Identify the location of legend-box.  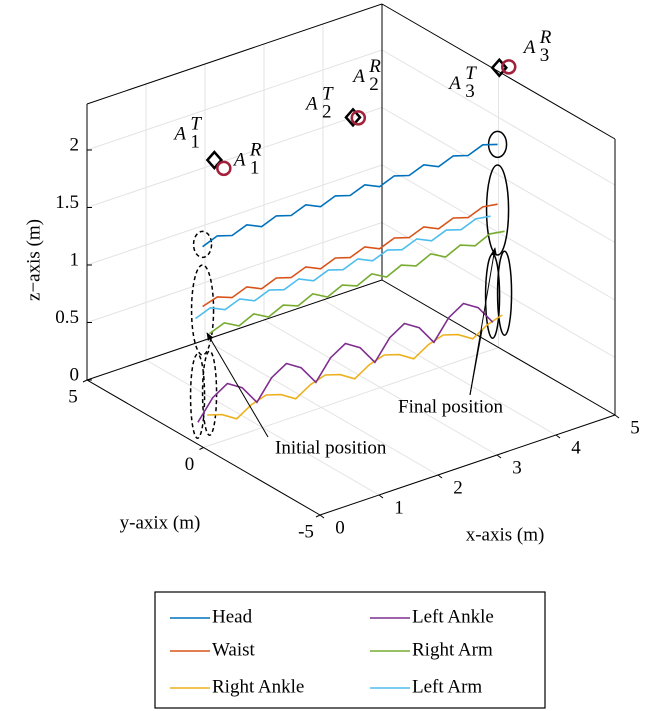
(350, 650).